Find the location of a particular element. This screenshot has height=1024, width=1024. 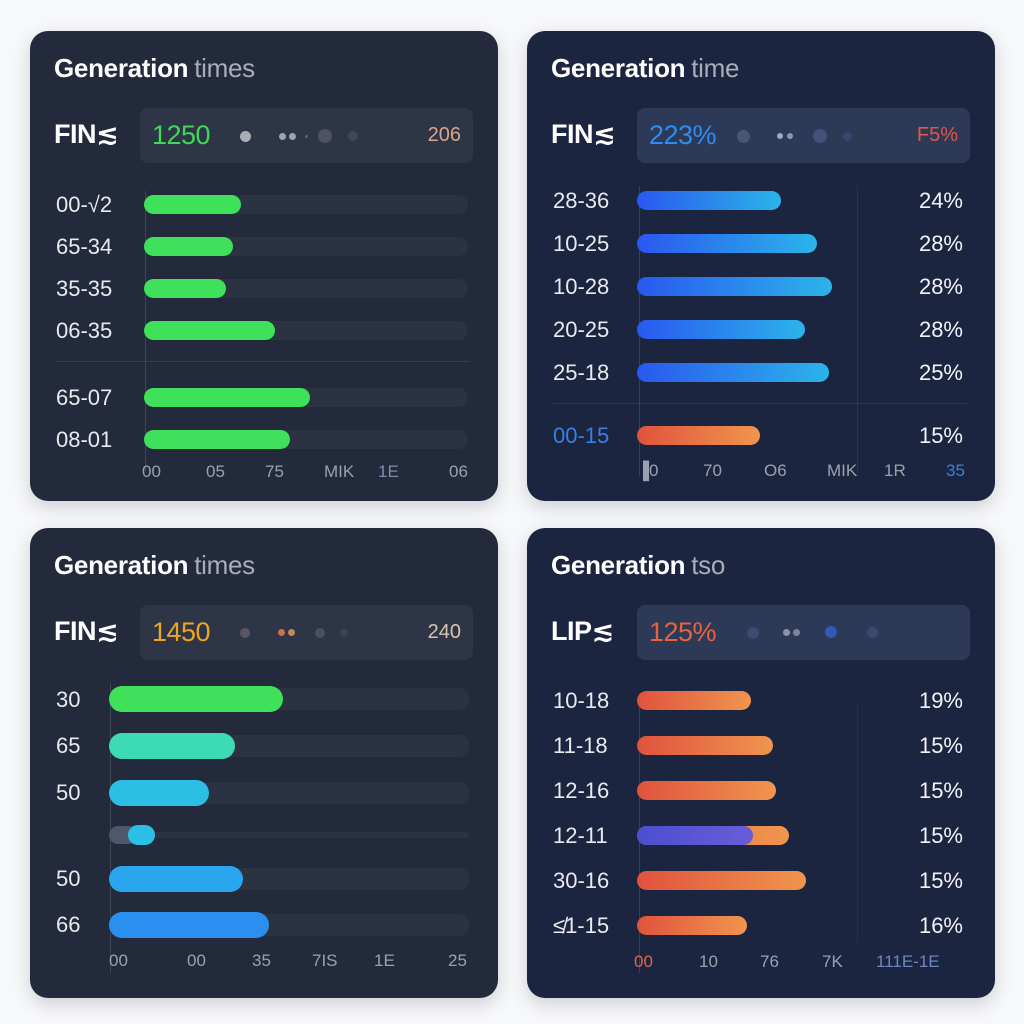

bar-highlight is located at coordinates (698, 435).